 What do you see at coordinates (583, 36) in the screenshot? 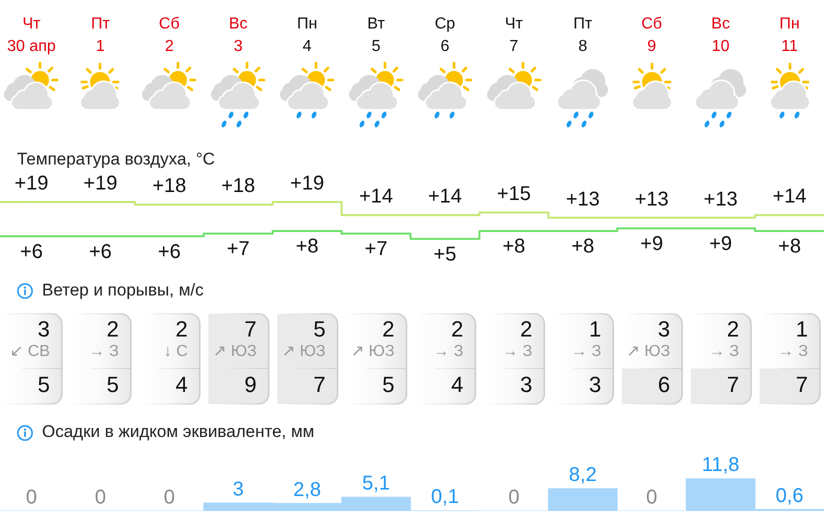
I see `x-tick-label: Пт 8` at bounding box center [583, 36].